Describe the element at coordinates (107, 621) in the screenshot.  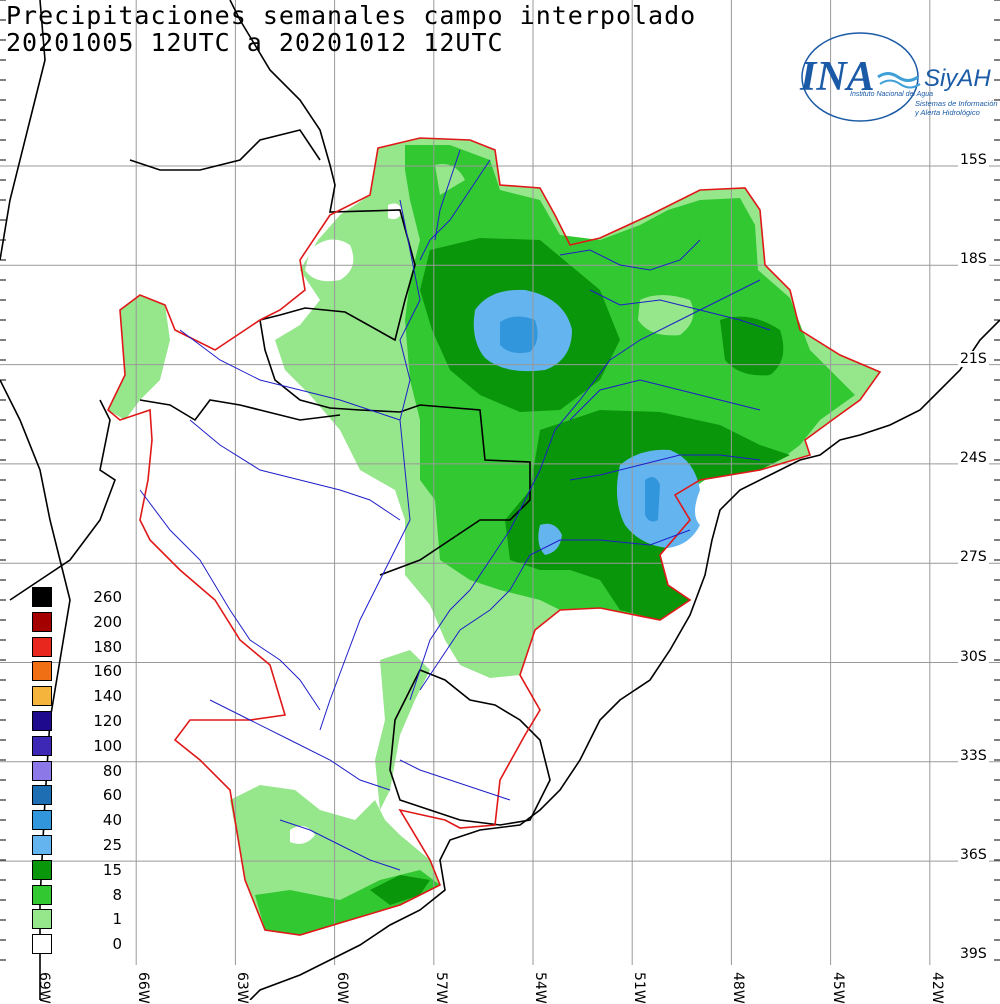
I see `legend-label: 200` at that location.